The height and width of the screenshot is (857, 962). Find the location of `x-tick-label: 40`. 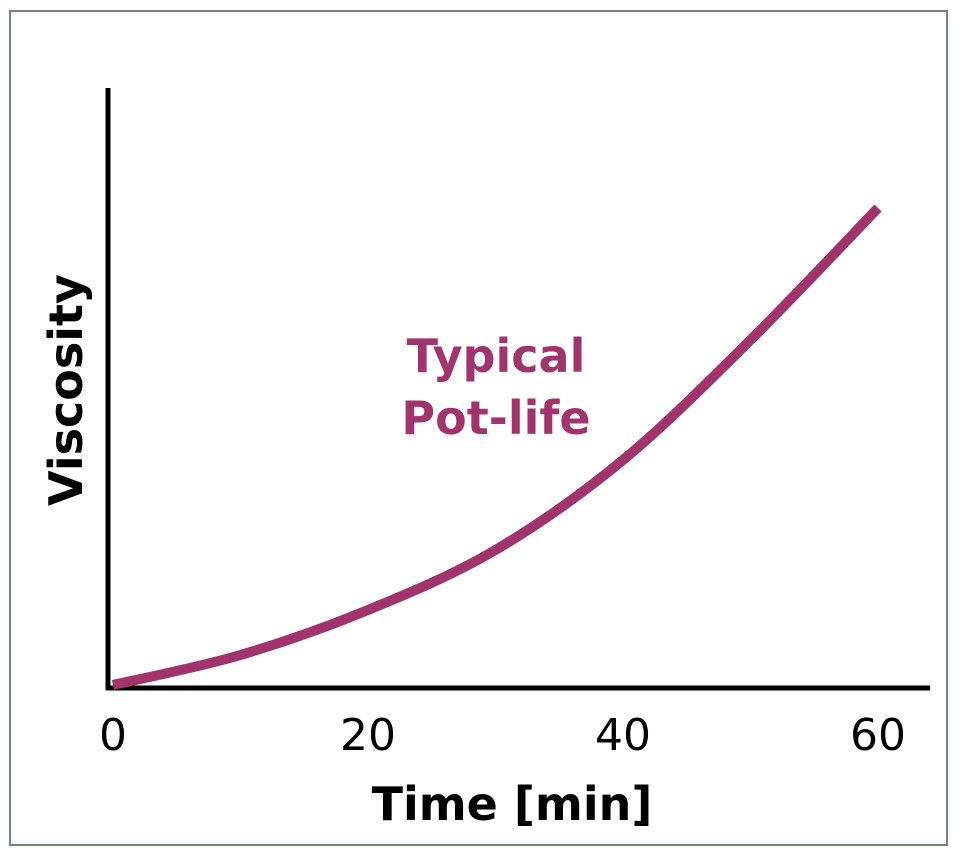

x-tick-label: 40 is located at coordinates (623, 735).